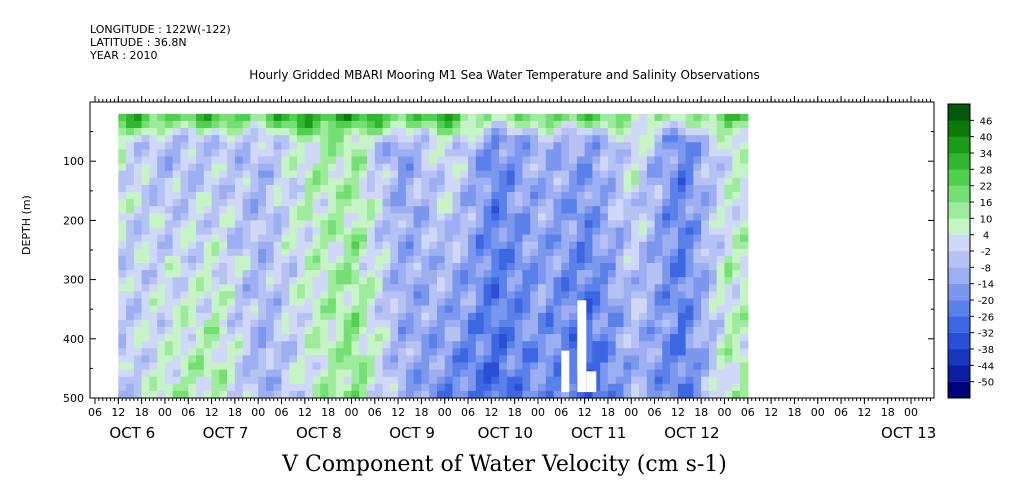 The width and height of the screenshot is (1009, 504). Describe the element at coordinates (73, 339) in the screenshot. I see `y-tick-label: 400` at that location.